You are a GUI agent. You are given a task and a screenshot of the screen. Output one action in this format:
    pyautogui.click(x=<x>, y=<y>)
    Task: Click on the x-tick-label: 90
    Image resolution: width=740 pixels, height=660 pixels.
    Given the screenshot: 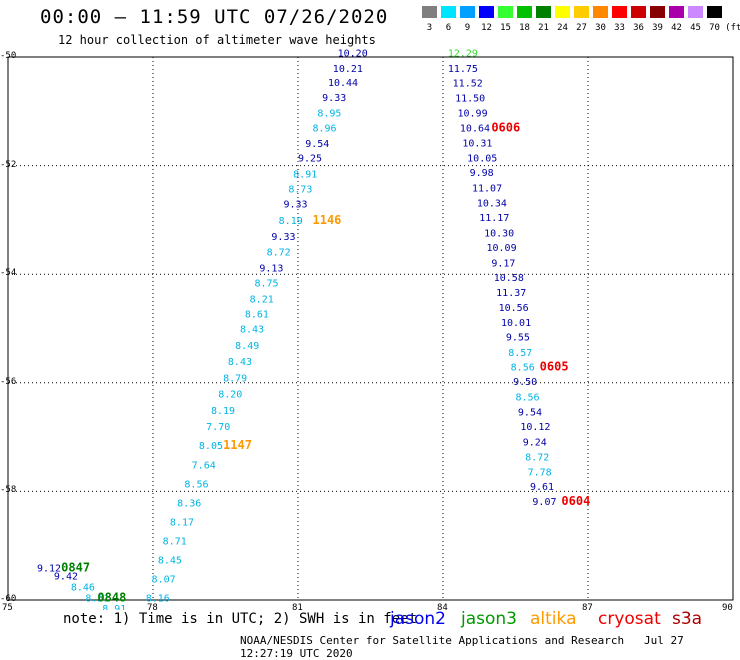 What is the action you would take?
    pyautogui.click(x=727, y=608)
    